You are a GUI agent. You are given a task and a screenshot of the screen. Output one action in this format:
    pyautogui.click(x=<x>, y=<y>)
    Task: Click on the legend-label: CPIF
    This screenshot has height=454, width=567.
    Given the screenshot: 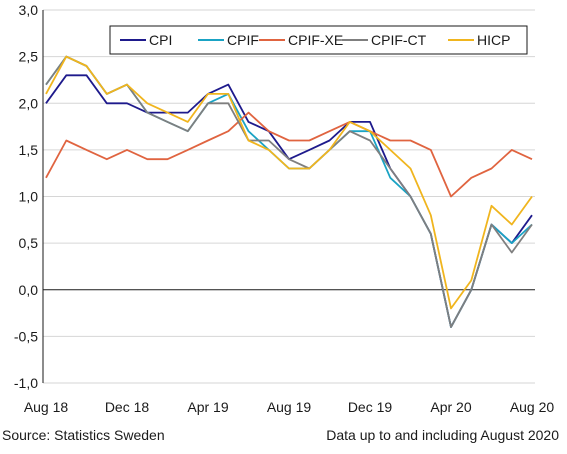 What is the action you would take?
    pyautogui.click(x=243, y=40)
    